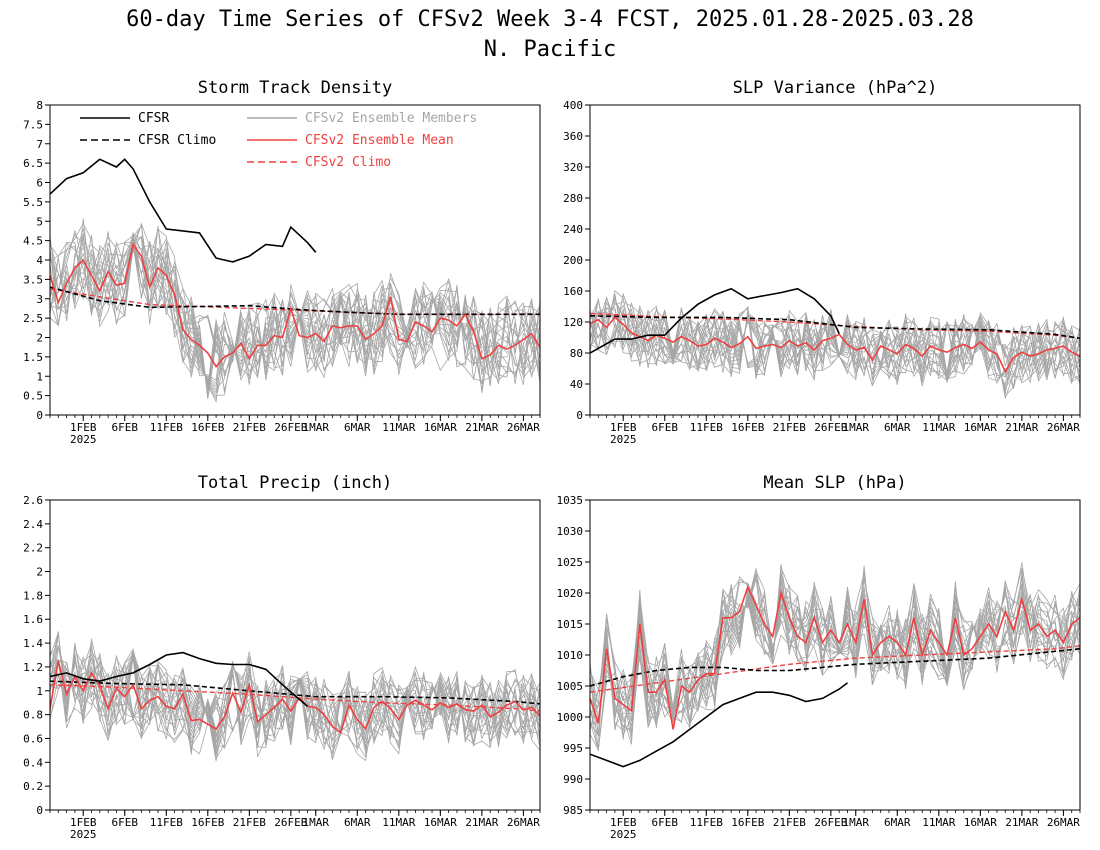  I want to click on legend-label: CFSv2 Ensemble Members, so click(391, 118).